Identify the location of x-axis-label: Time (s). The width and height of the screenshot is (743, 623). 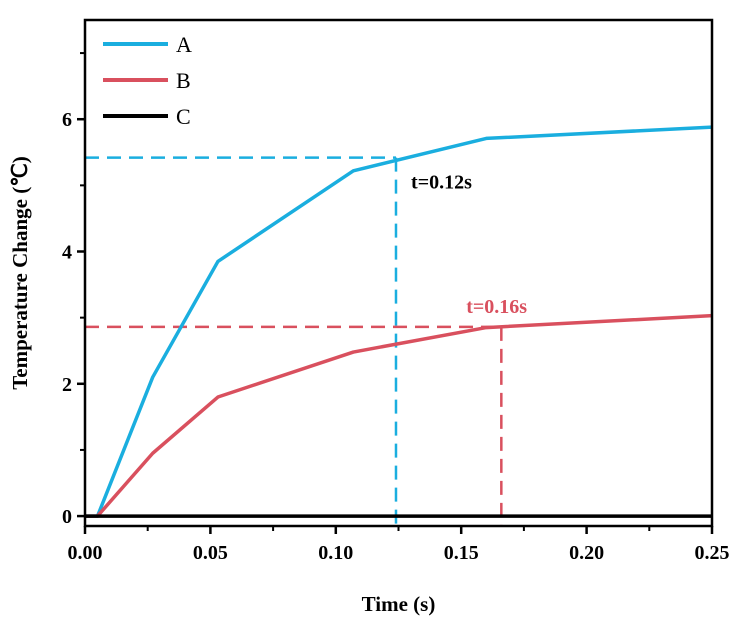
(399, 604).